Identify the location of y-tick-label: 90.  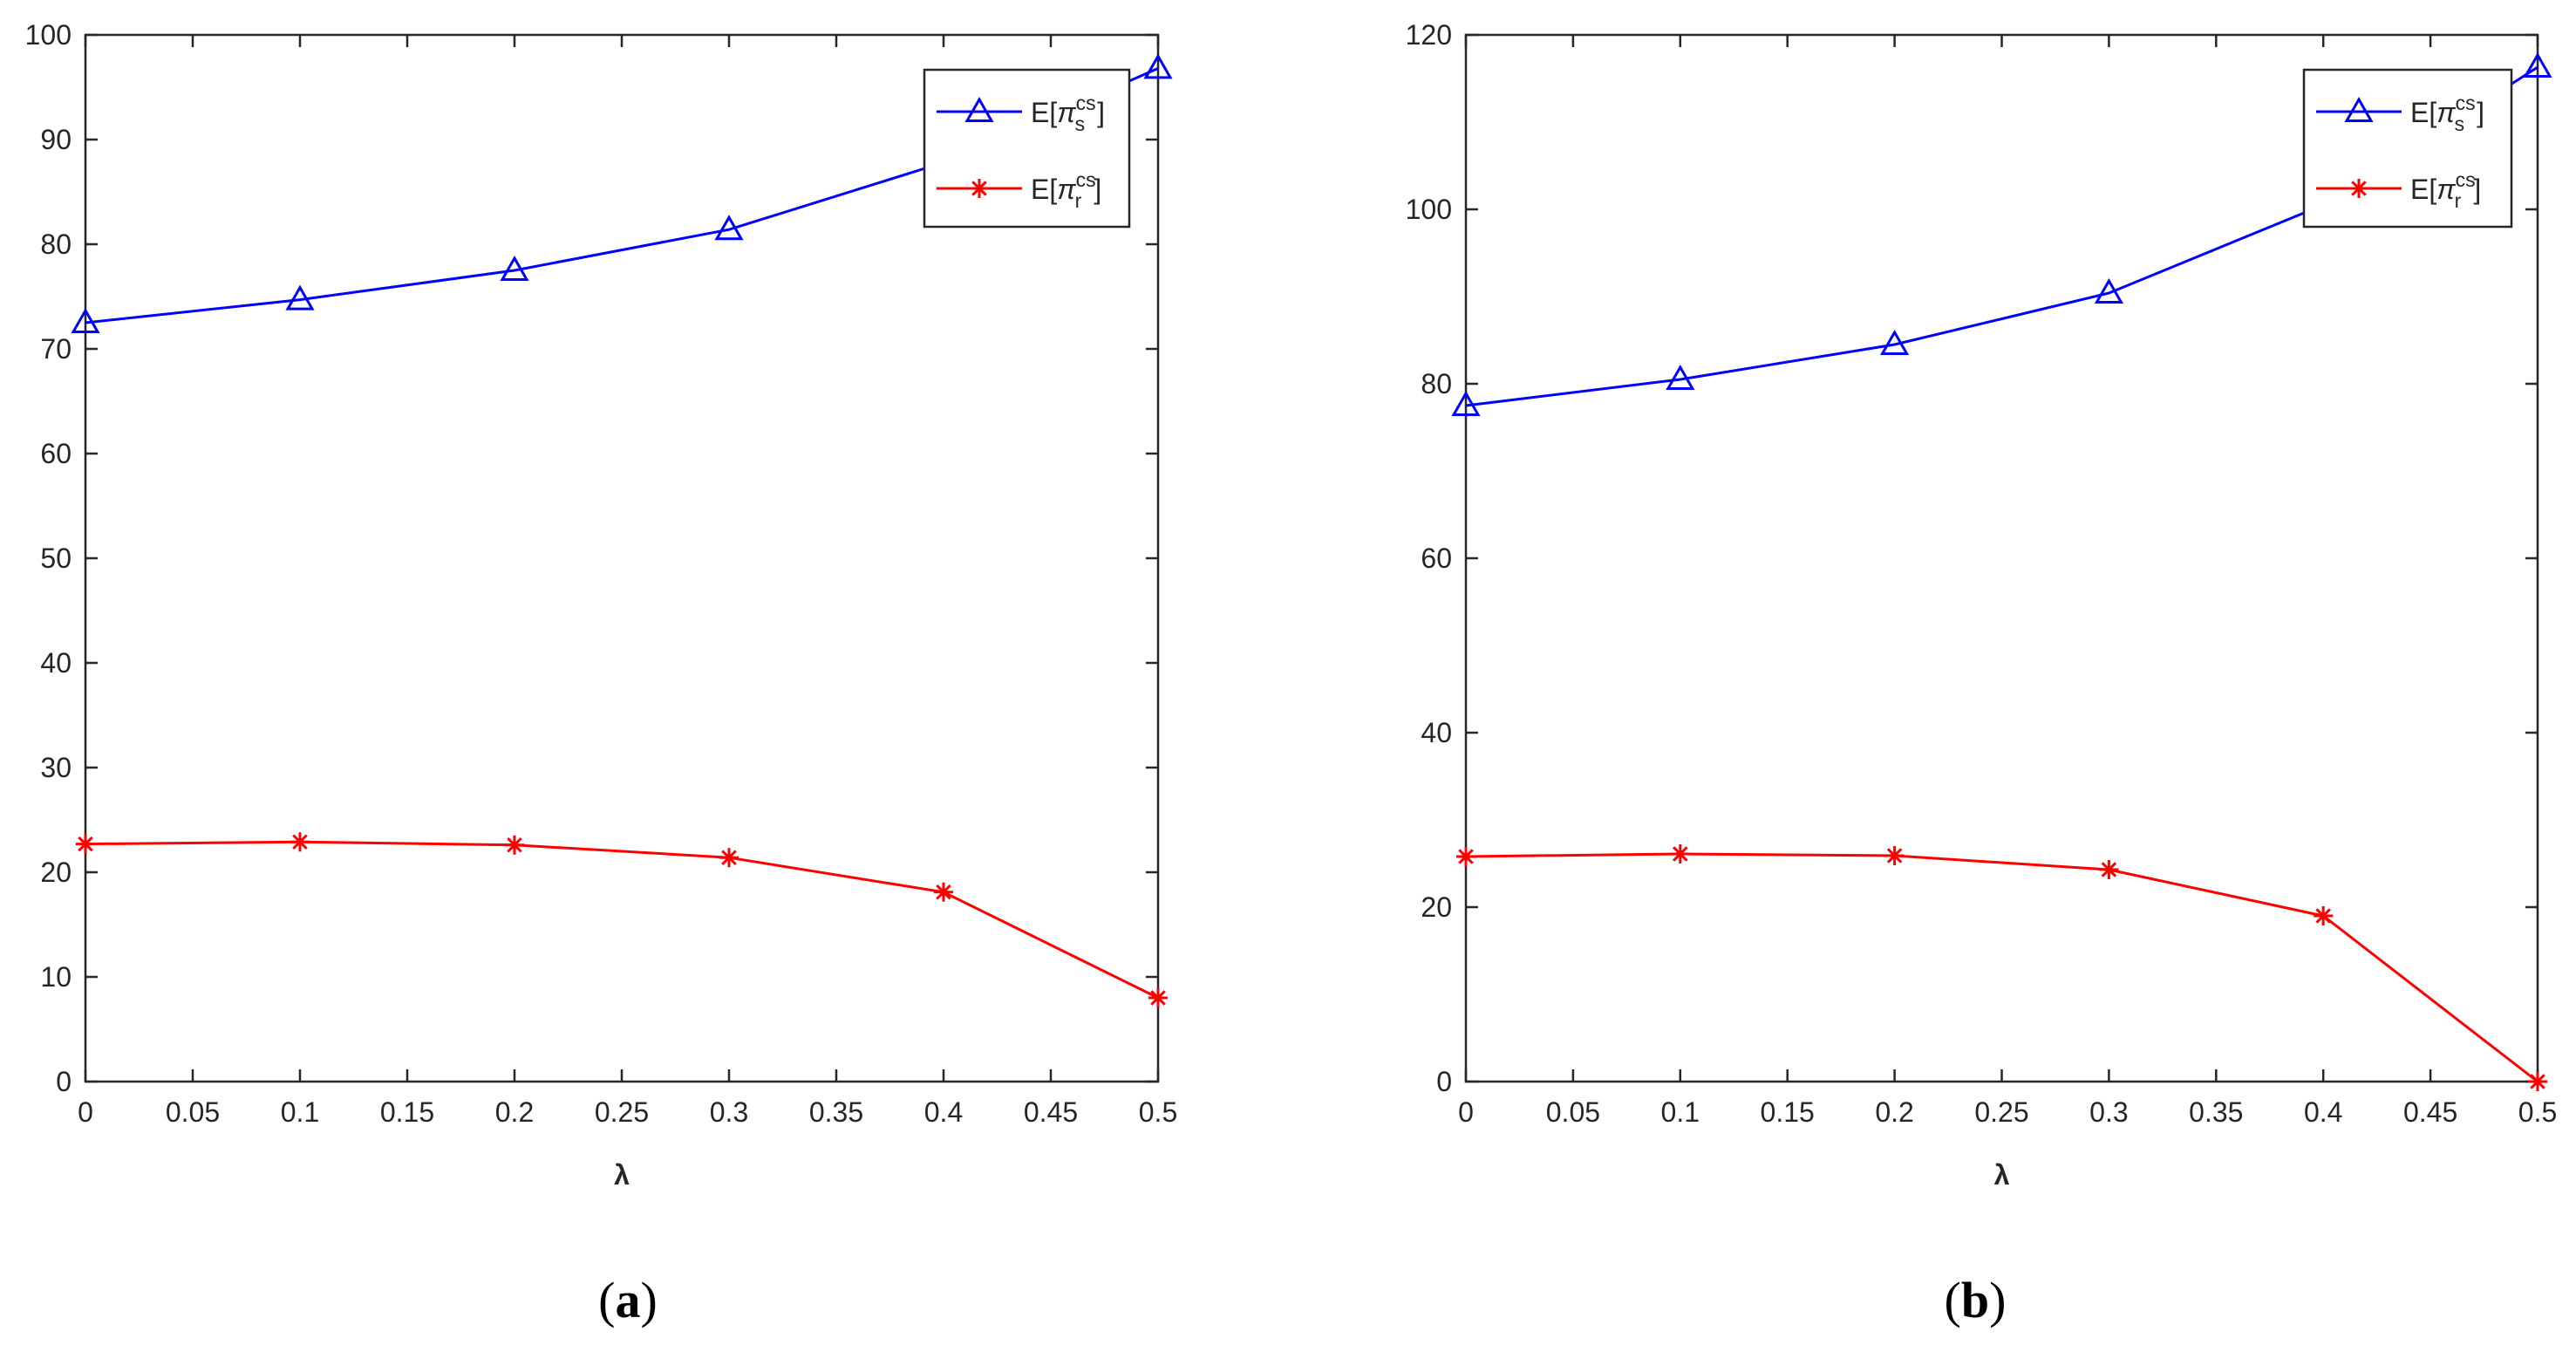
(56, 139).